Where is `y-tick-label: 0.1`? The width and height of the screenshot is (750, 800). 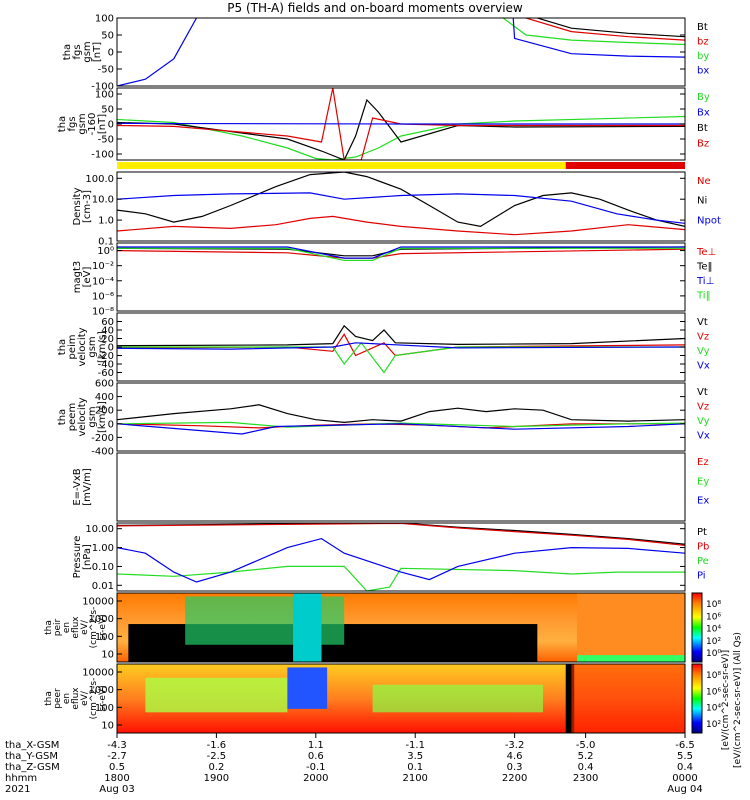 y-tick-label: 0.1 is located at coordinates (106, 242).